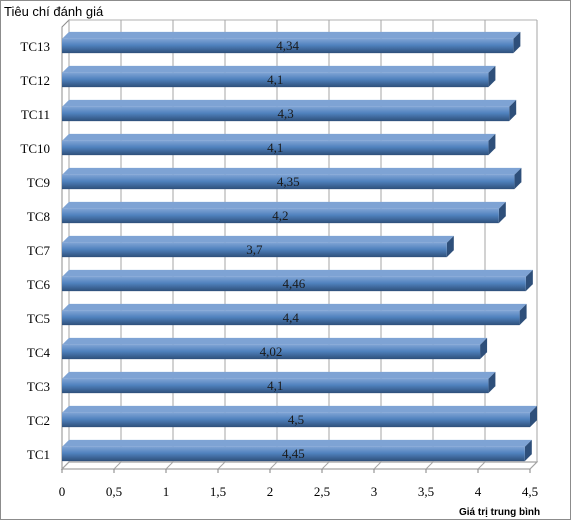  What do you see at coordinates (39, 352) in the screenshot?
I see `category-label: TC4` at bounding box center [39, 352].